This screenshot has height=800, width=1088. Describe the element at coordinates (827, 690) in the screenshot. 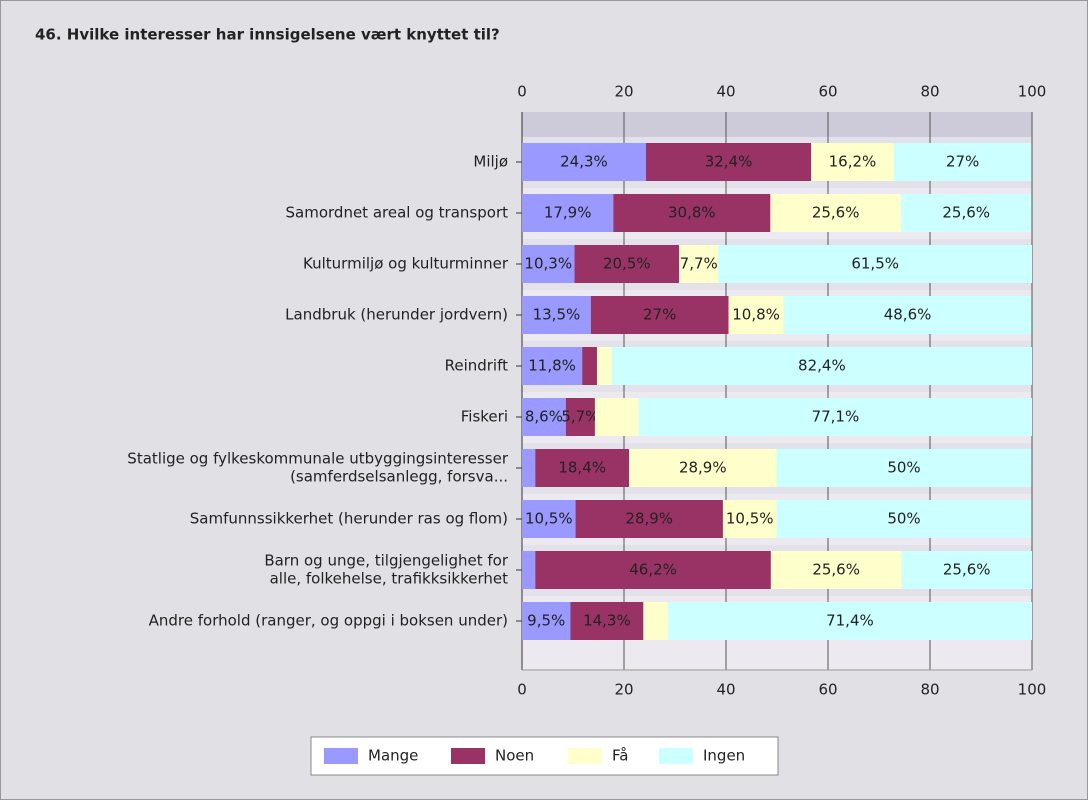

I see `x-tick-label-bottom: 60` at that location.